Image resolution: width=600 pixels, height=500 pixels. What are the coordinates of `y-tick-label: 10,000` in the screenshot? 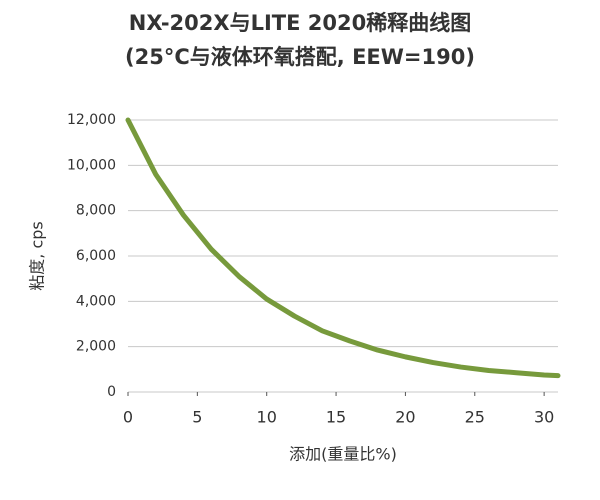 It's located at (91, 165).